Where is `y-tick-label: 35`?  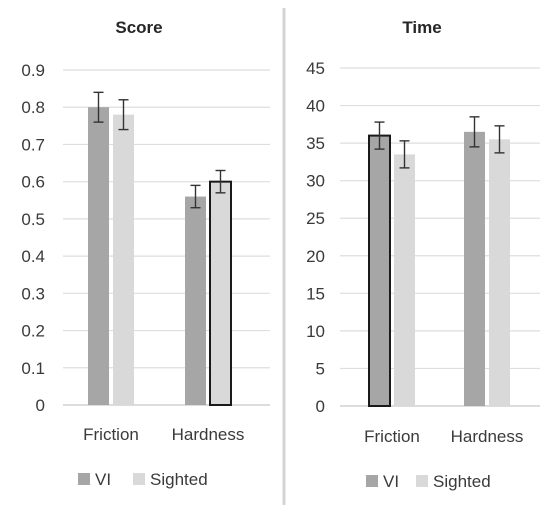 y-tick-label: 35 is located at coordinates (315, 143).